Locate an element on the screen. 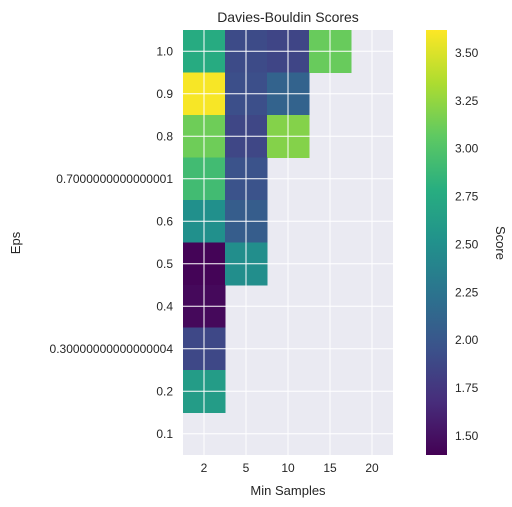 Image resolution: width=512 pixels, height=507 pixels. x-tick-labels: 2 5 10 15 20 is located at coordinates (290, 468).